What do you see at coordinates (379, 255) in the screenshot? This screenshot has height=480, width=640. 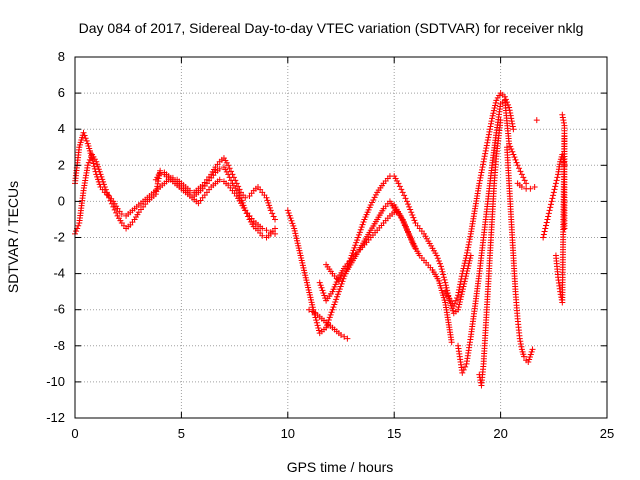 I see `series-track-d` at bounding box center [379, 255].